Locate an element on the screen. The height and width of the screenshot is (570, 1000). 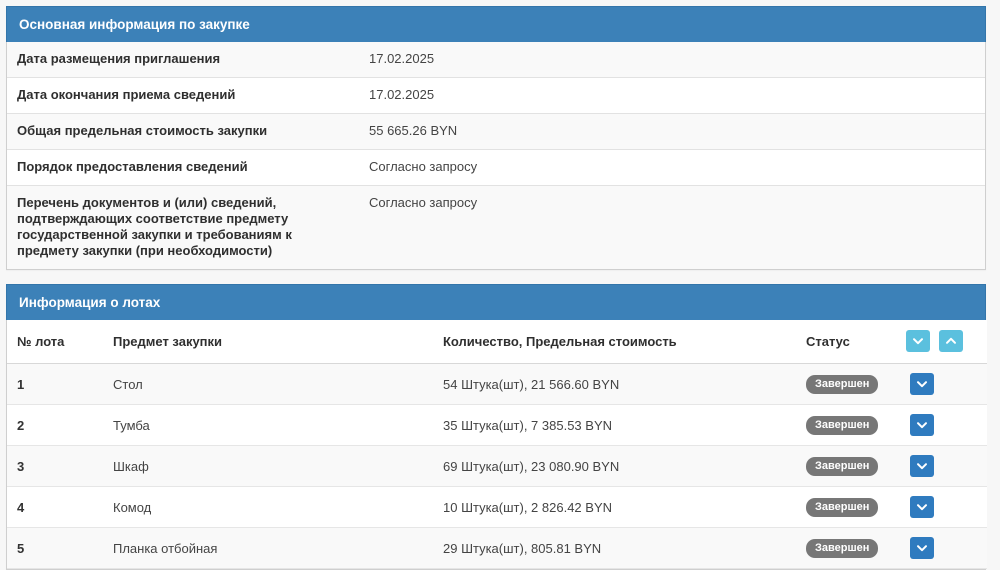
column-header-subject: Предмет закупки is located at coordinates (268, 342).